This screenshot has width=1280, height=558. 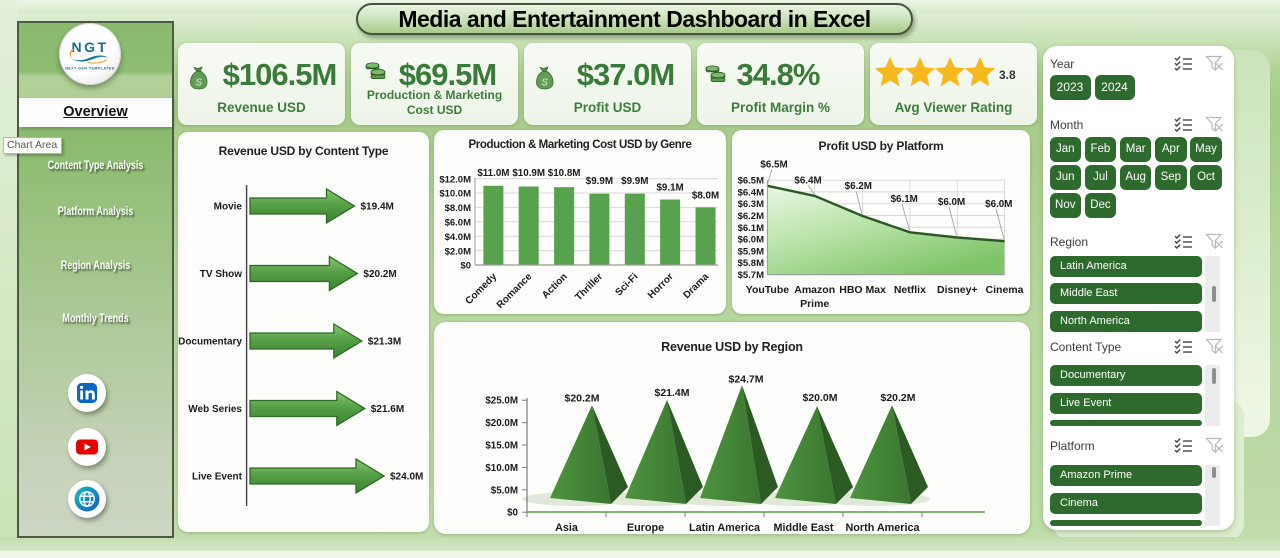 I want to click on svg-text: Documentary, so click(x=210, y=342).